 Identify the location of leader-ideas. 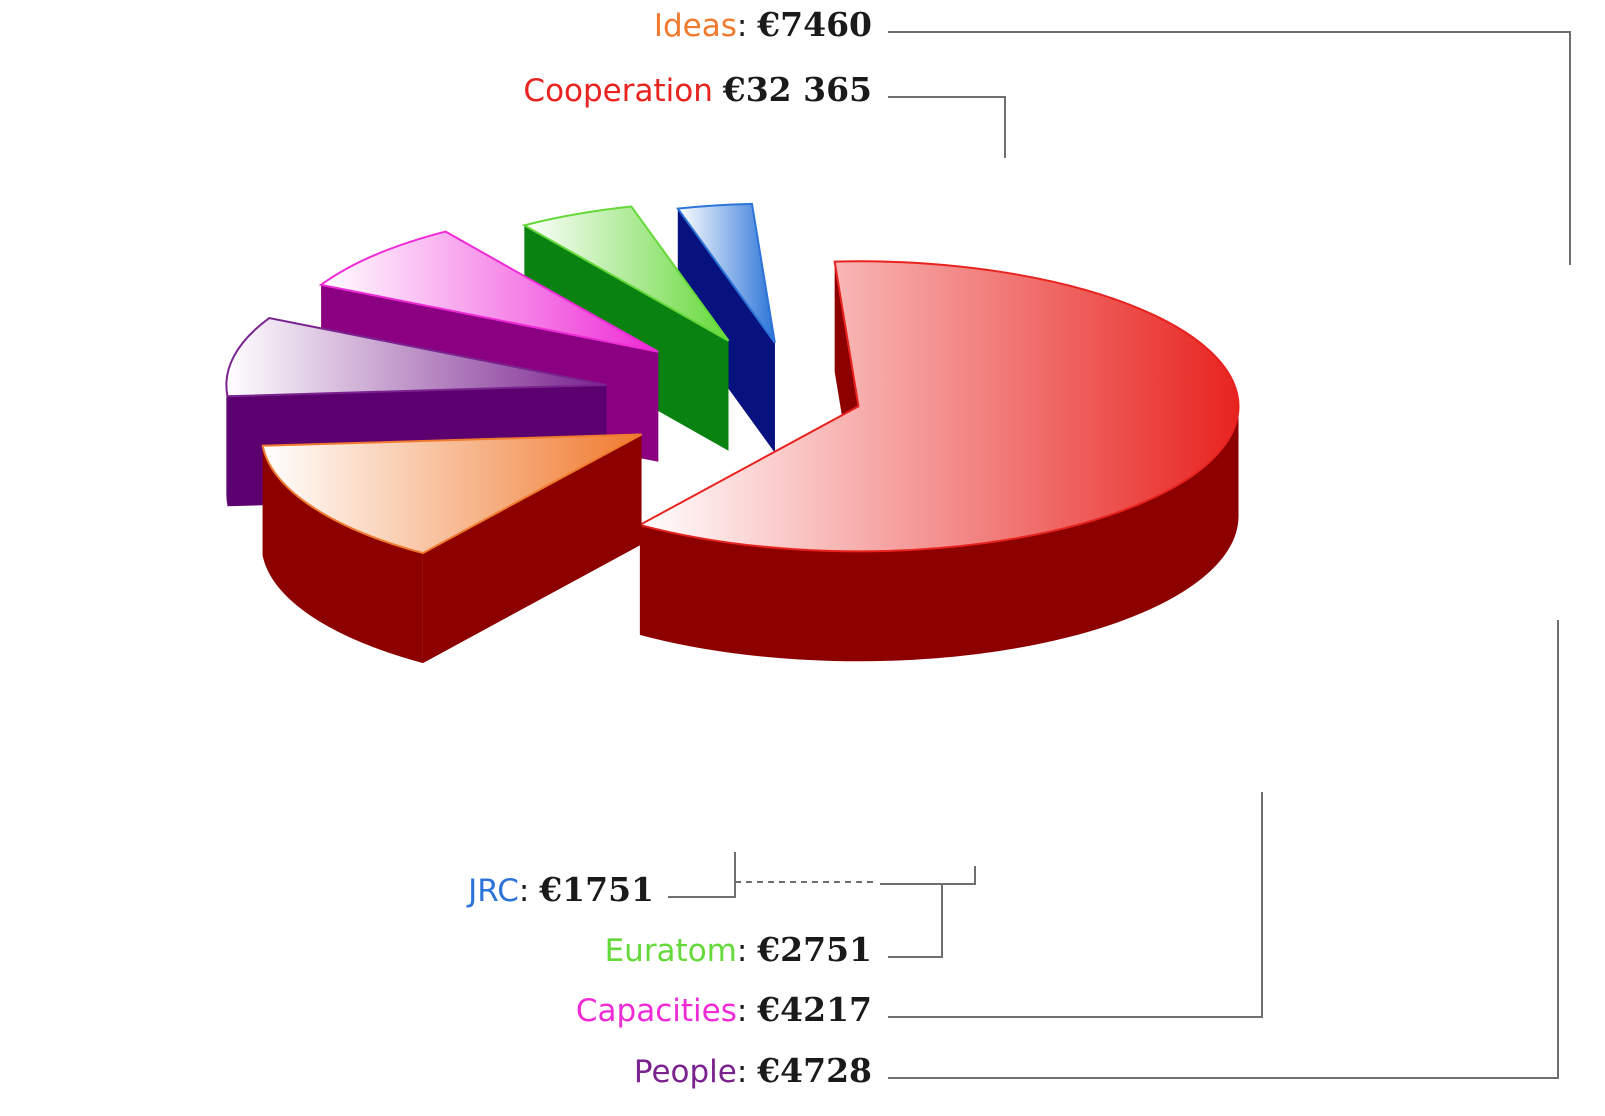
(1229, 148).